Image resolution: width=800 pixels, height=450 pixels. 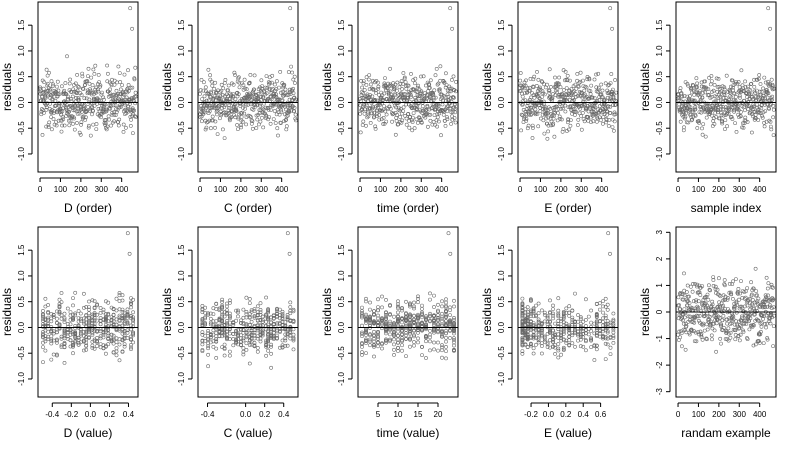 What do you see at coordinates (21, 102) in the screenshot?
I see `y-tick-label: 0.0` at bounding box center [21, 102].